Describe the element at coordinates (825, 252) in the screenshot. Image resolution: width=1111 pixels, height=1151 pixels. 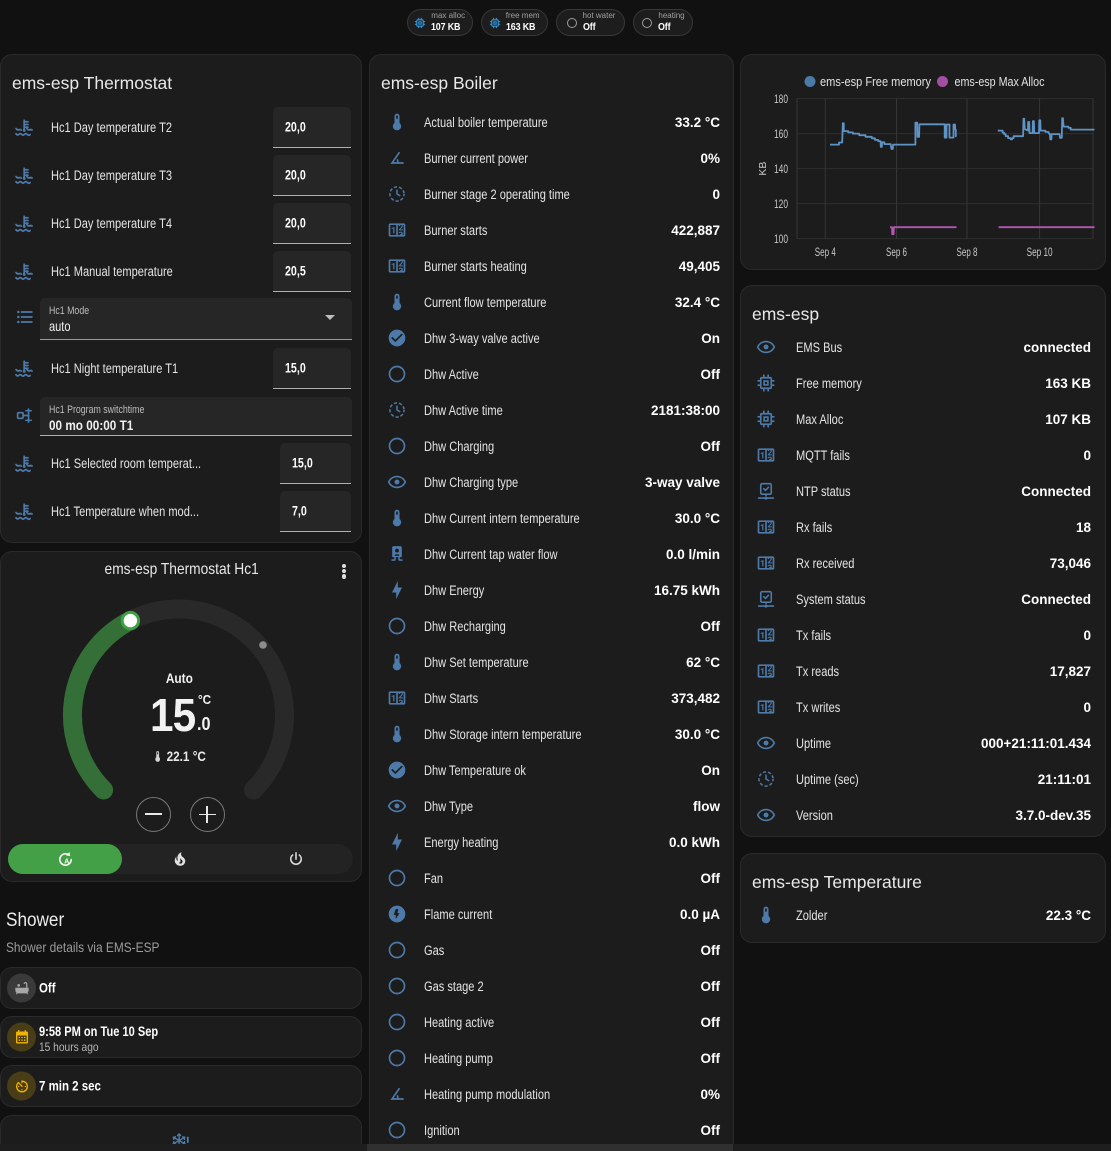
I see `svg-text: Sep 4` at that location.